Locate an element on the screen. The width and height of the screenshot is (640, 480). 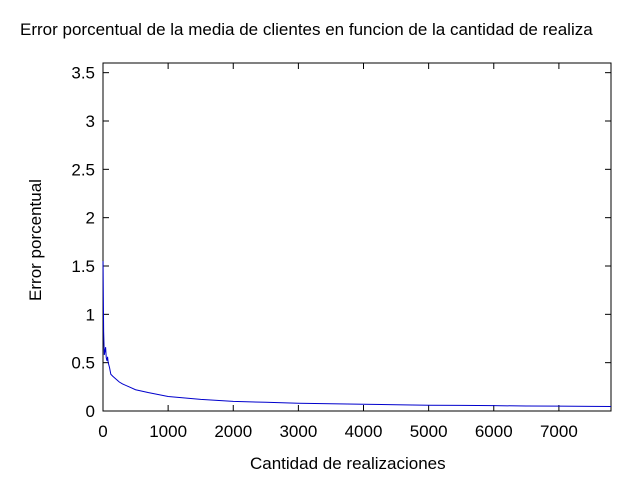
x-tick-label: 5000 is located at coordinates (429, 431).